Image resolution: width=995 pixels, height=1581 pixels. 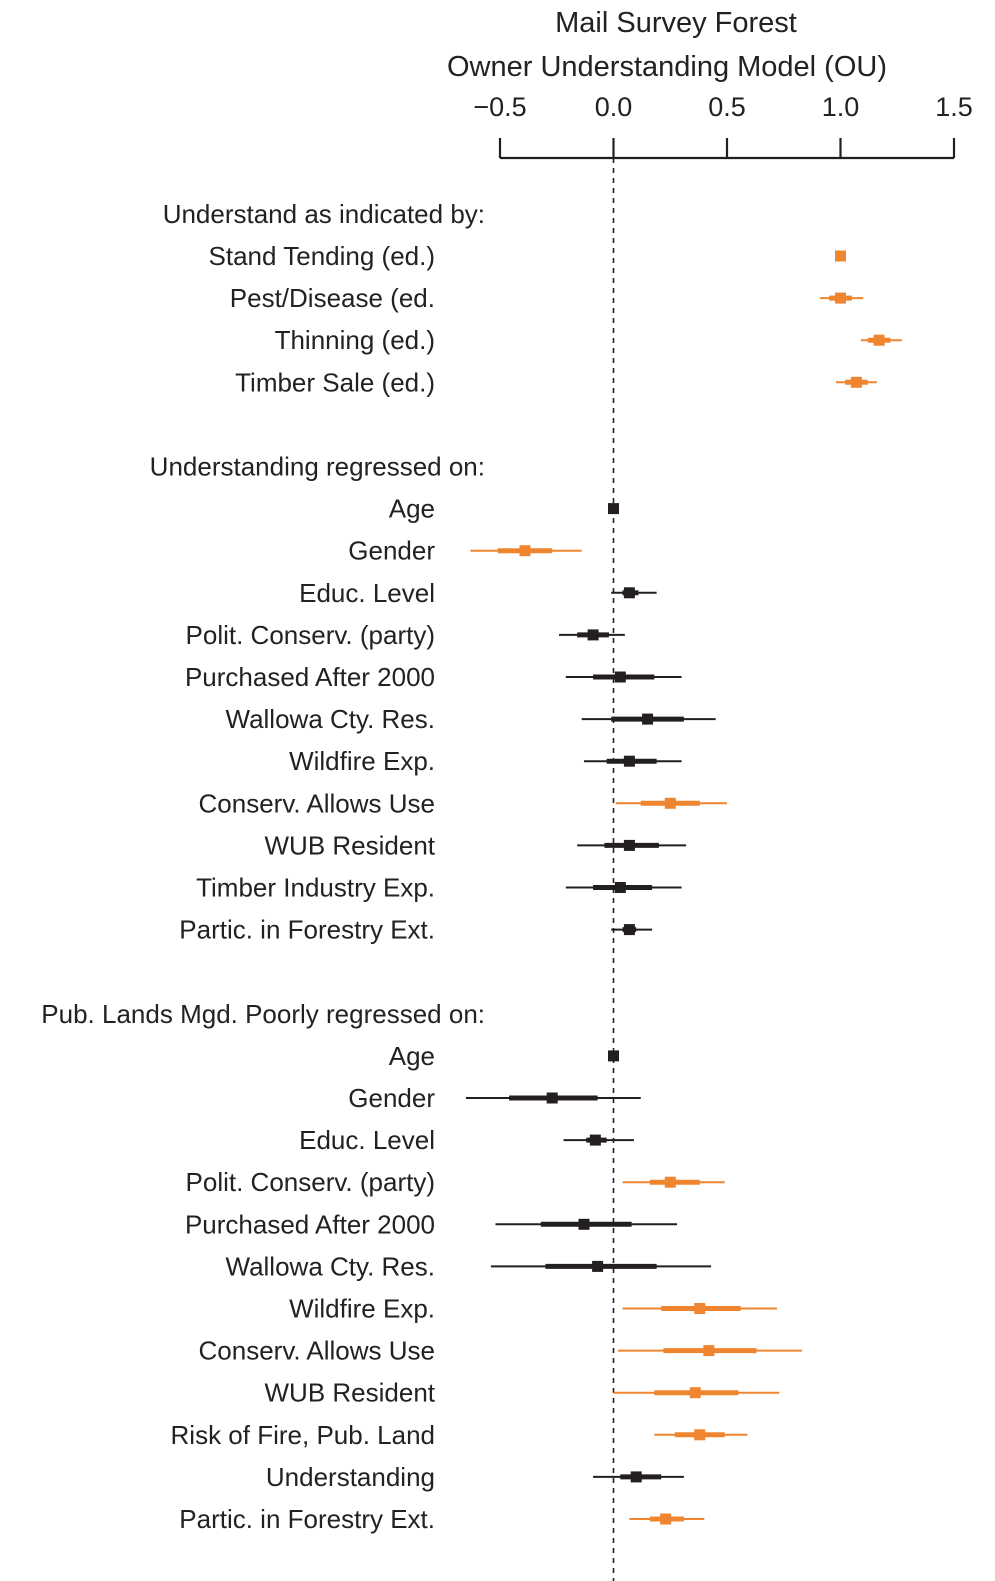 What do you see at coordinates (614, 107) in the screenshot?
I see `x-tick-label: 0.0` at bounding box center [614, 107].